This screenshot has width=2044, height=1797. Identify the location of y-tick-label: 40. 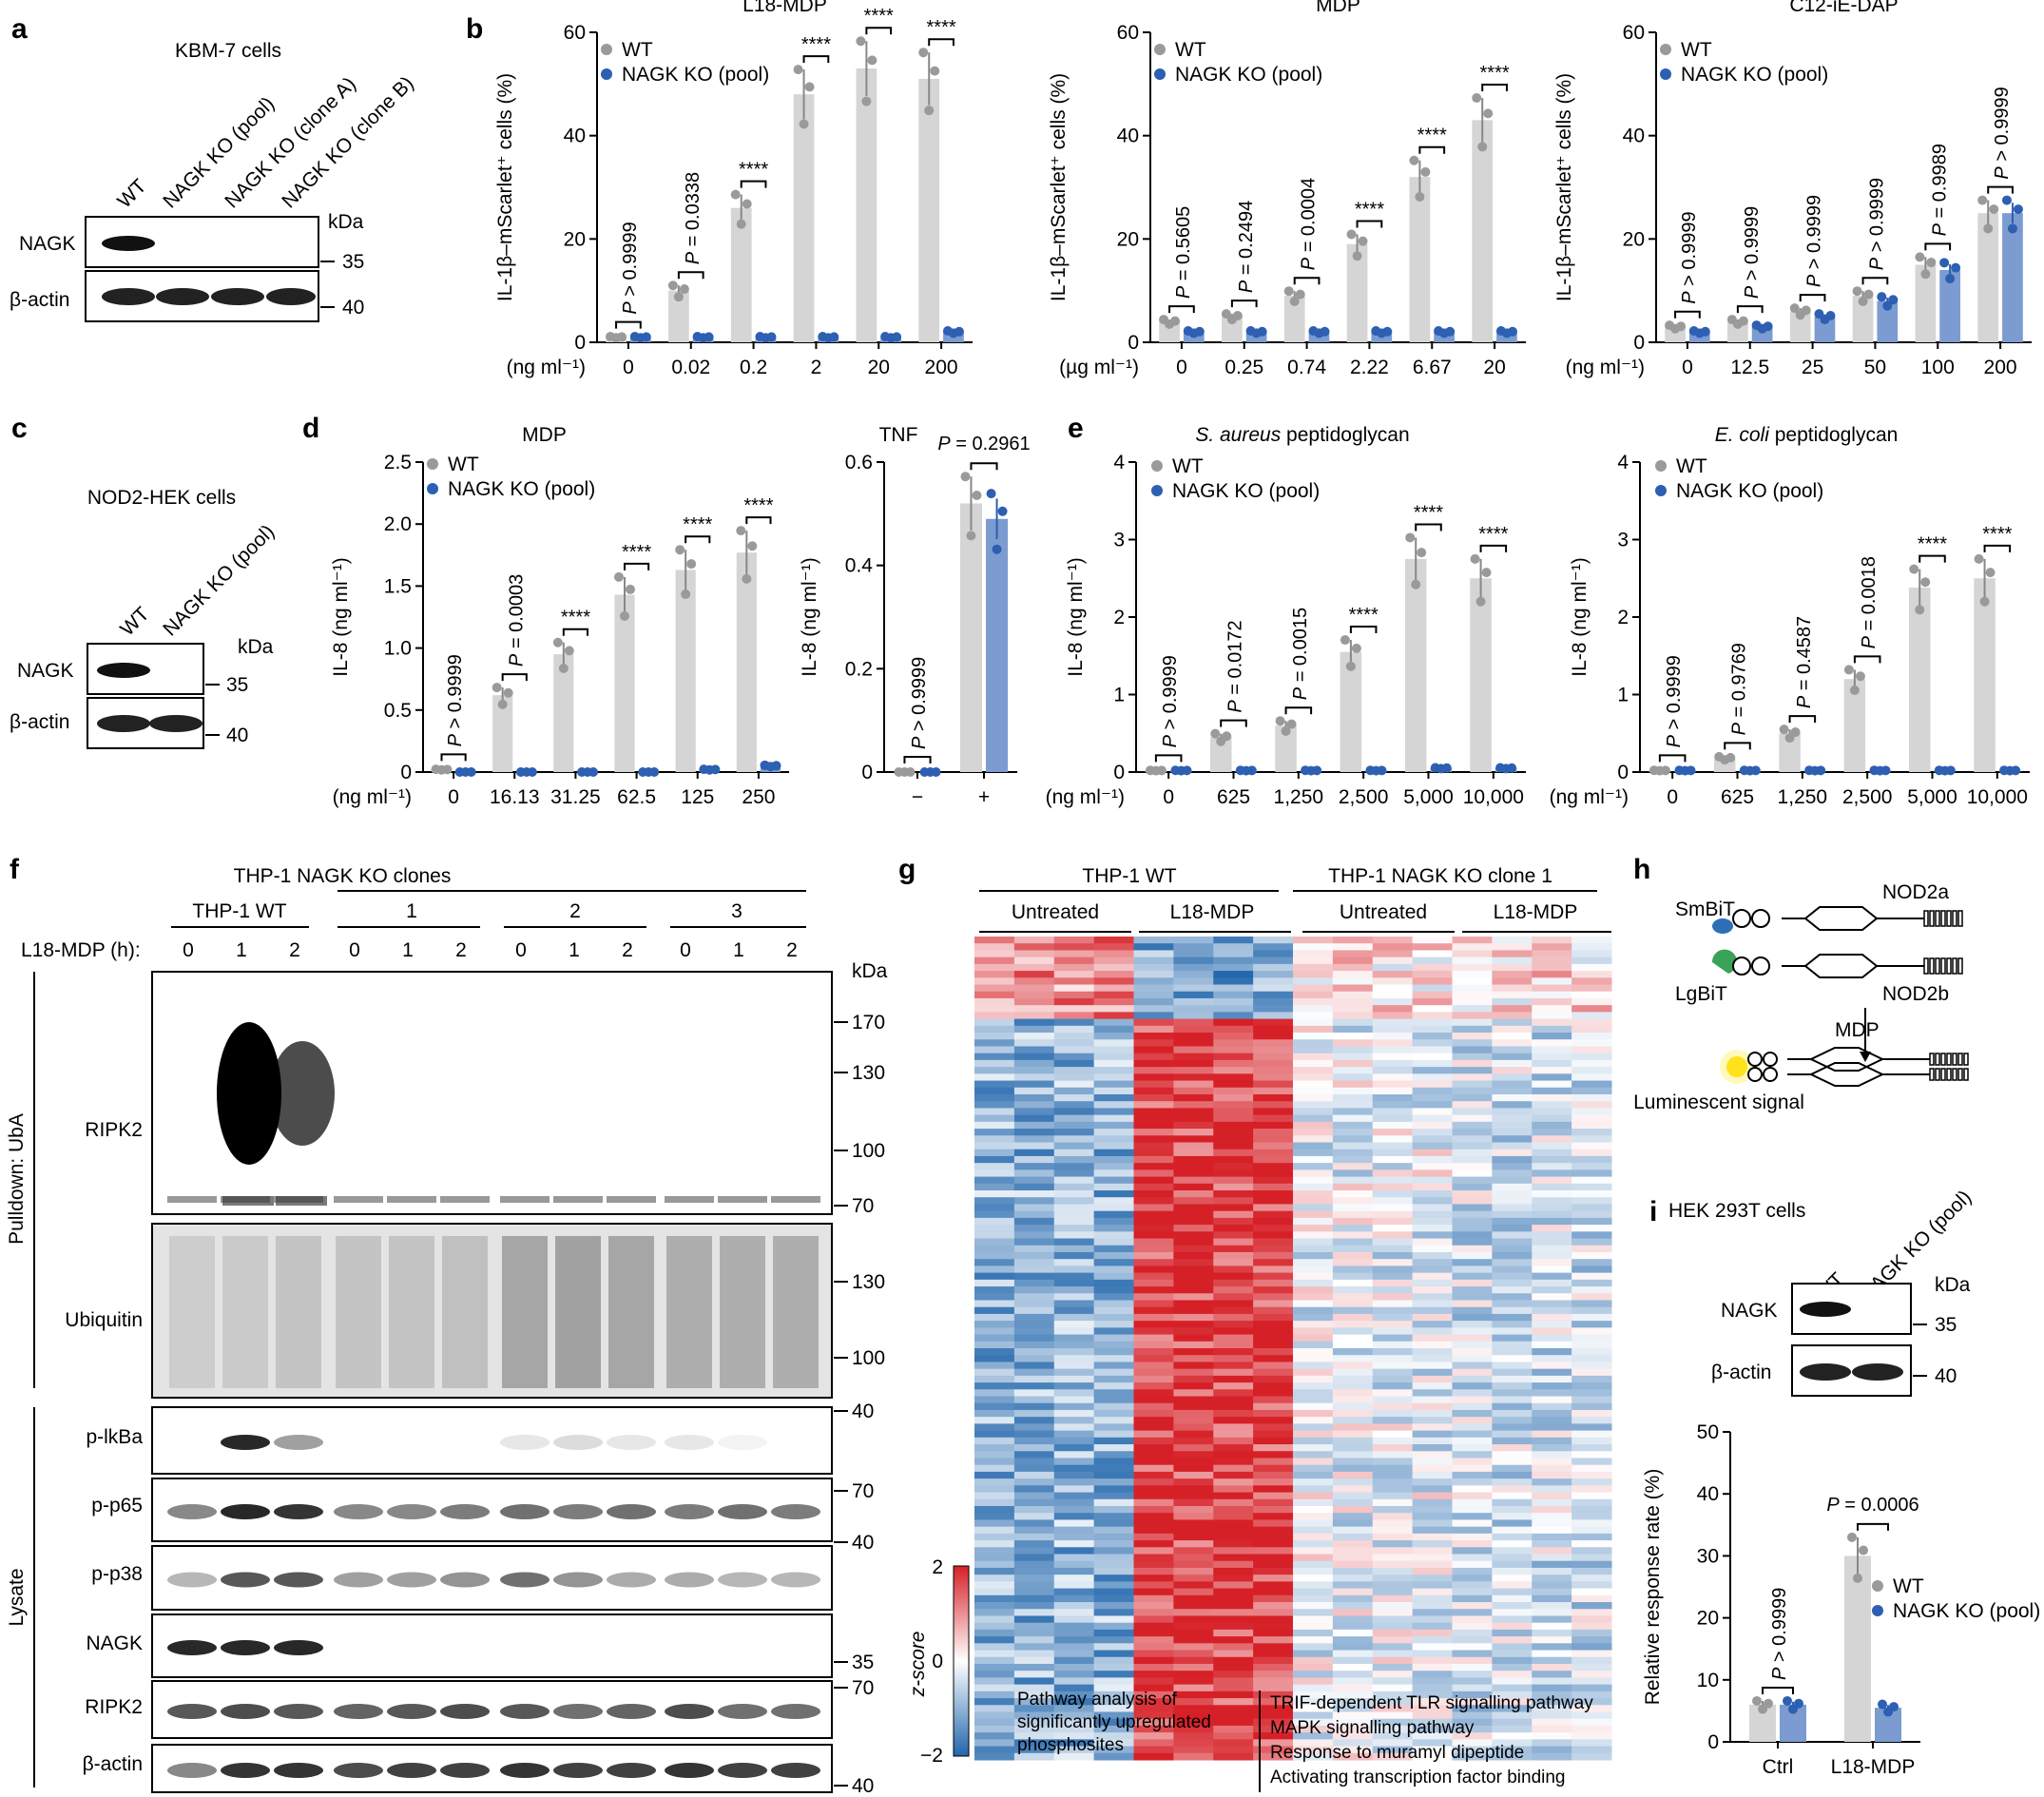
(1128, 136).